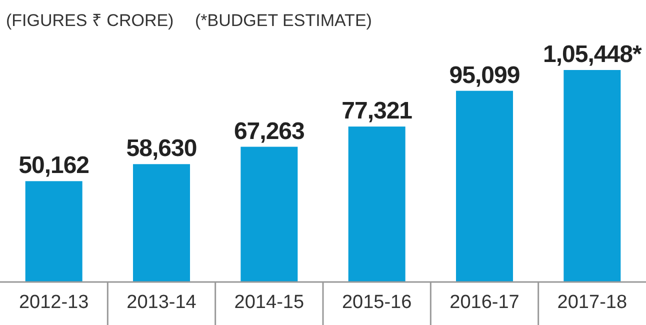  What do you see at coordinates (377, 111) in the screenshot?
I see `data-label: 77,321` at bounding box center [377, 111].